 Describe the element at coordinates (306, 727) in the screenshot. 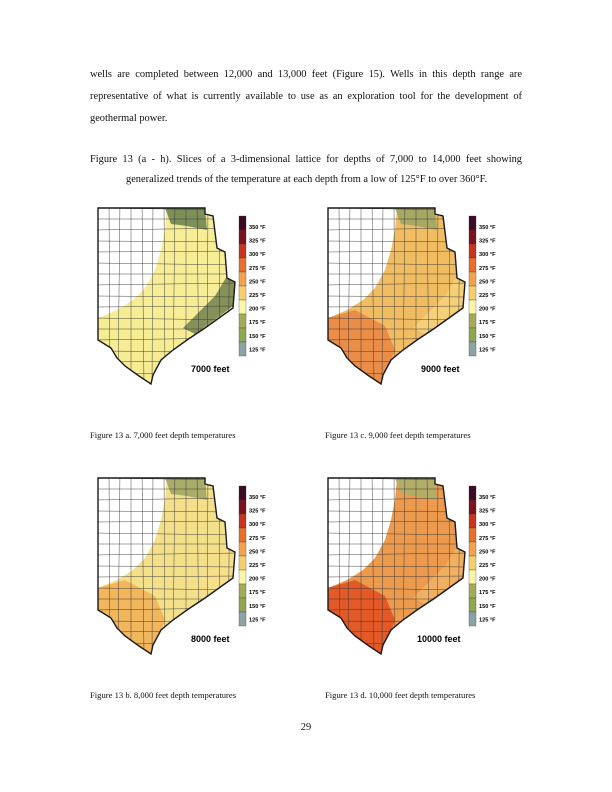

I see `page-number: 29` at that location.